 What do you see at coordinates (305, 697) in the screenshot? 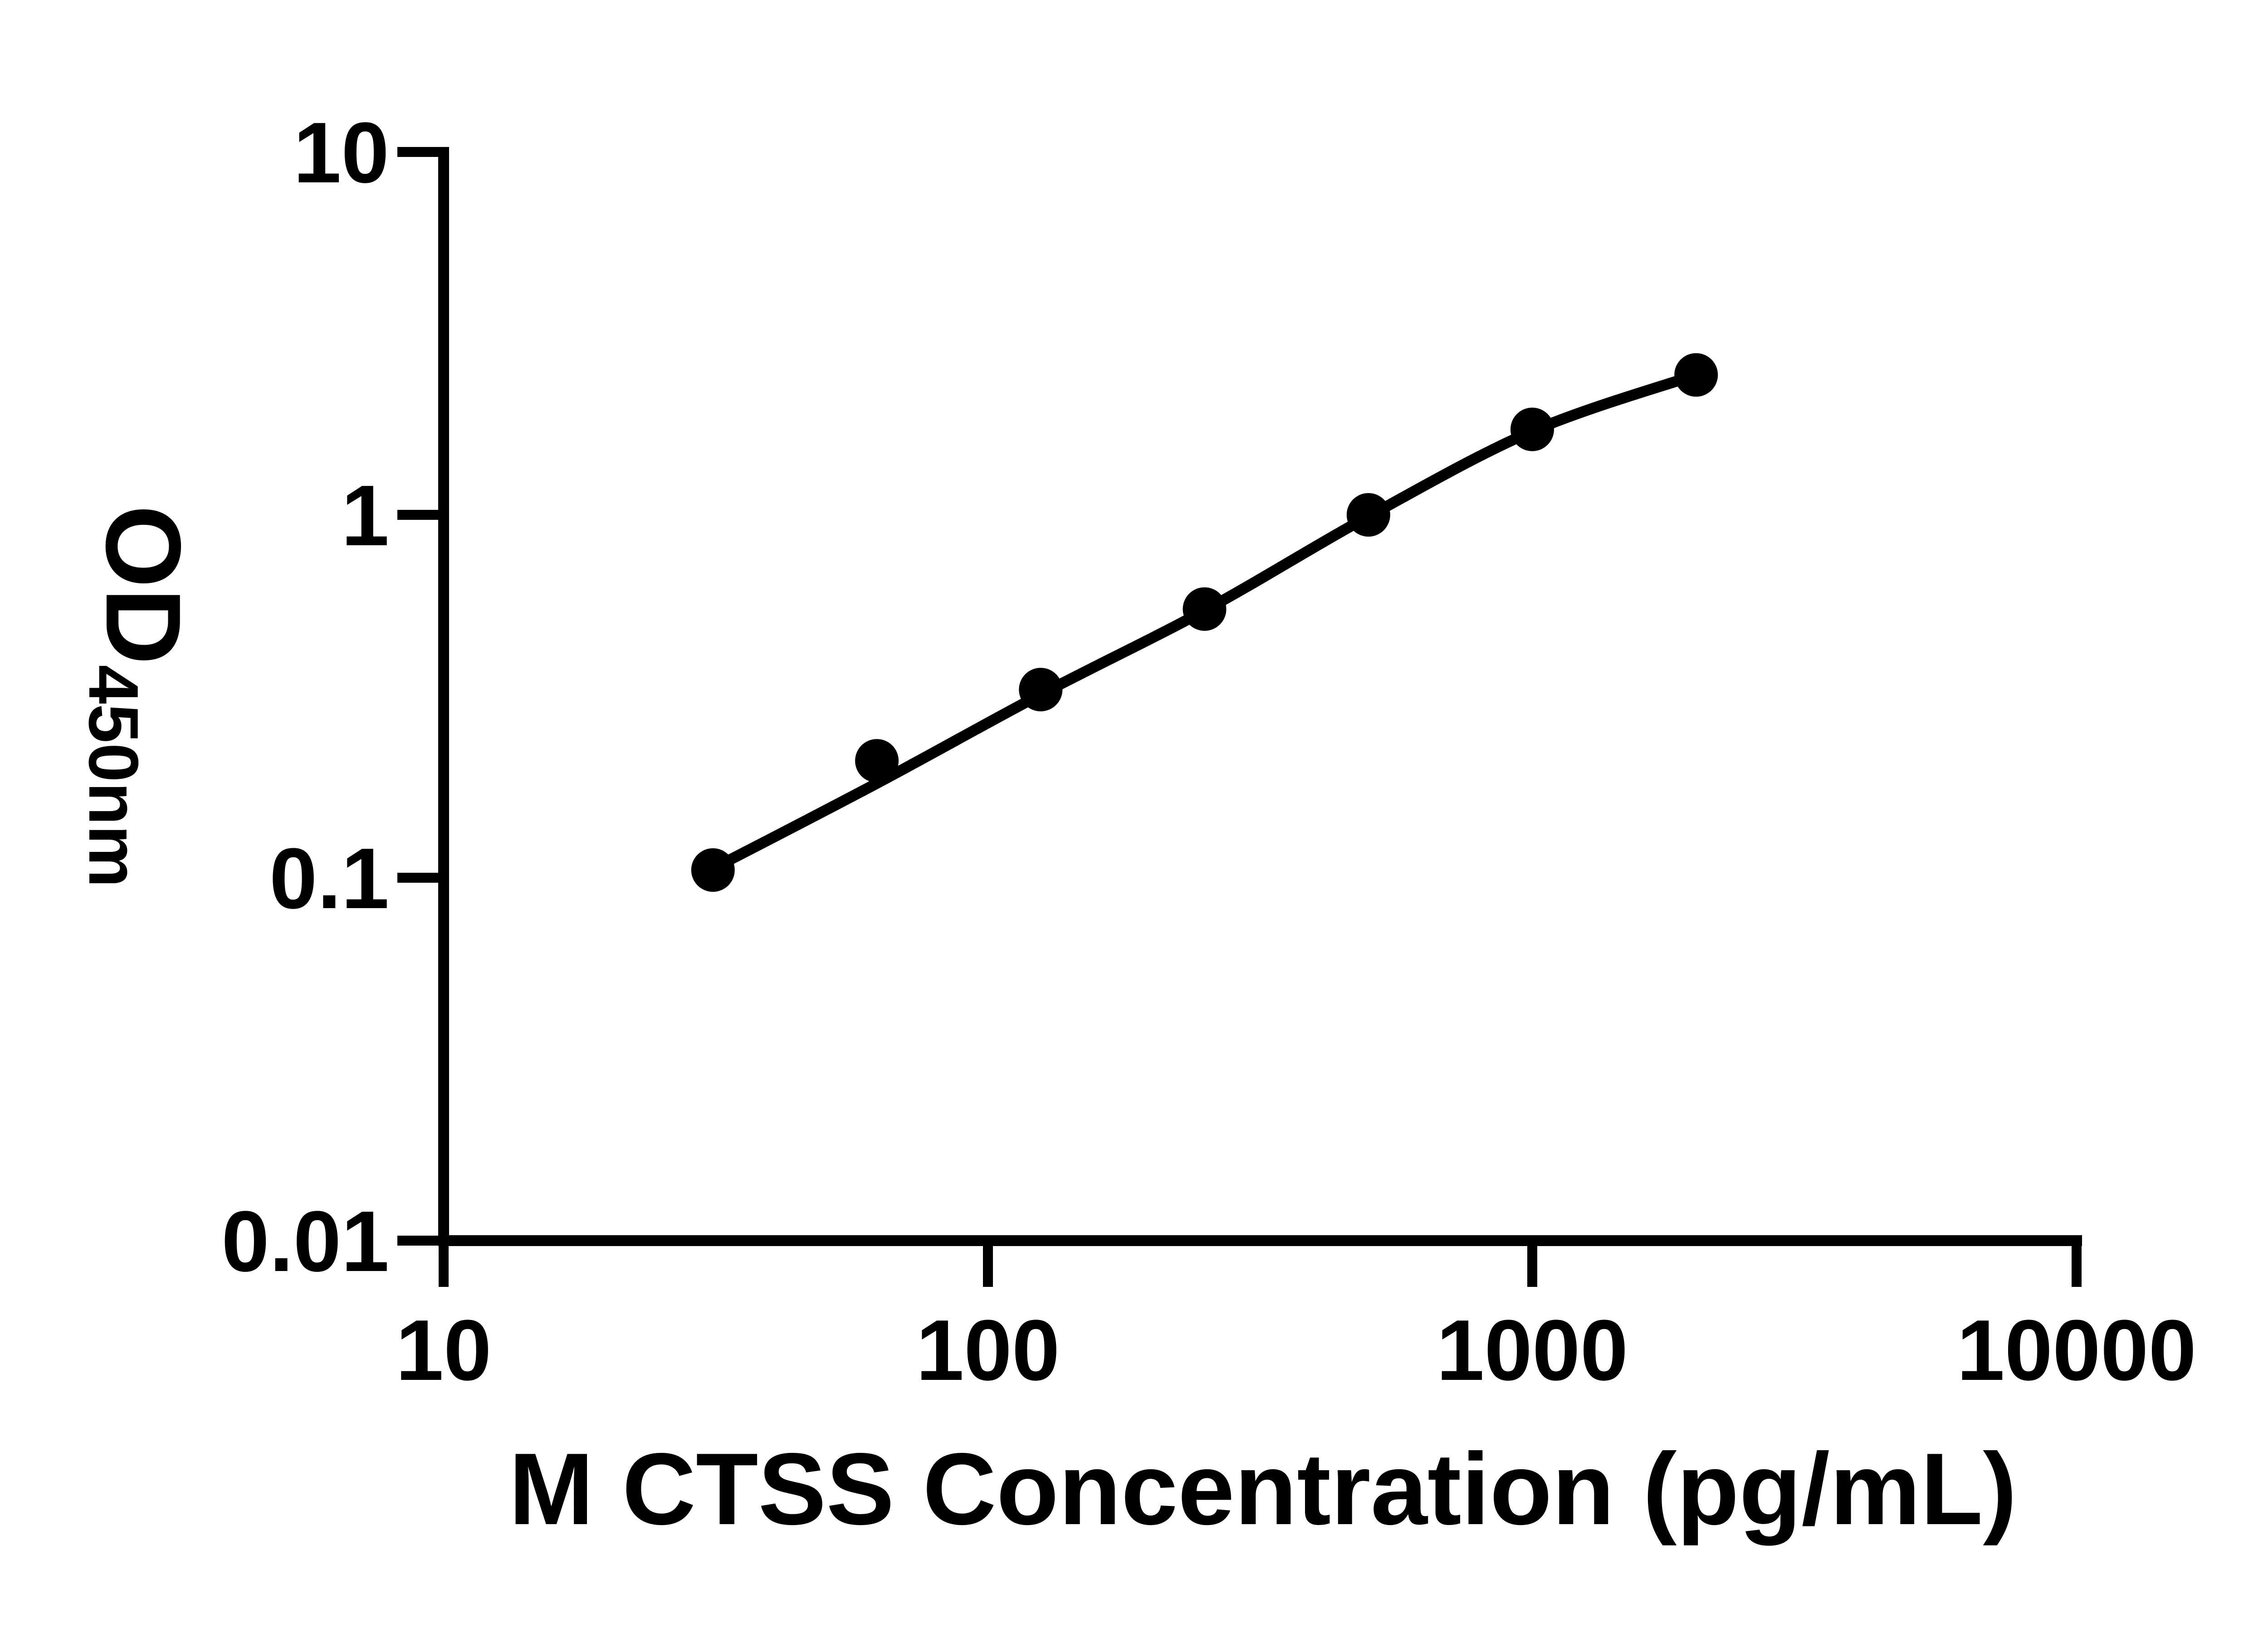
I see `y-axis-tick-labels: 10 1 0.1 0.01` at bounding box center [305, 697].